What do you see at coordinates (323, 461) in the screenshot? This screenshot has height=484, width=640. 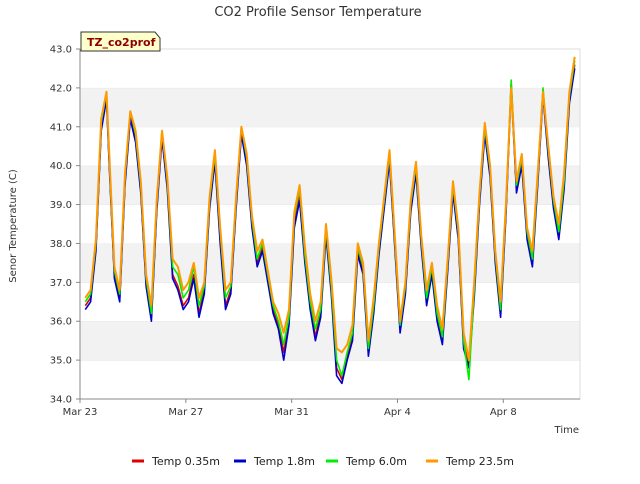 I see `legend: Temp 0.35m Temp 1.8m Temp 6.0m Temp 23.5m` at bounding box center [323, 461].